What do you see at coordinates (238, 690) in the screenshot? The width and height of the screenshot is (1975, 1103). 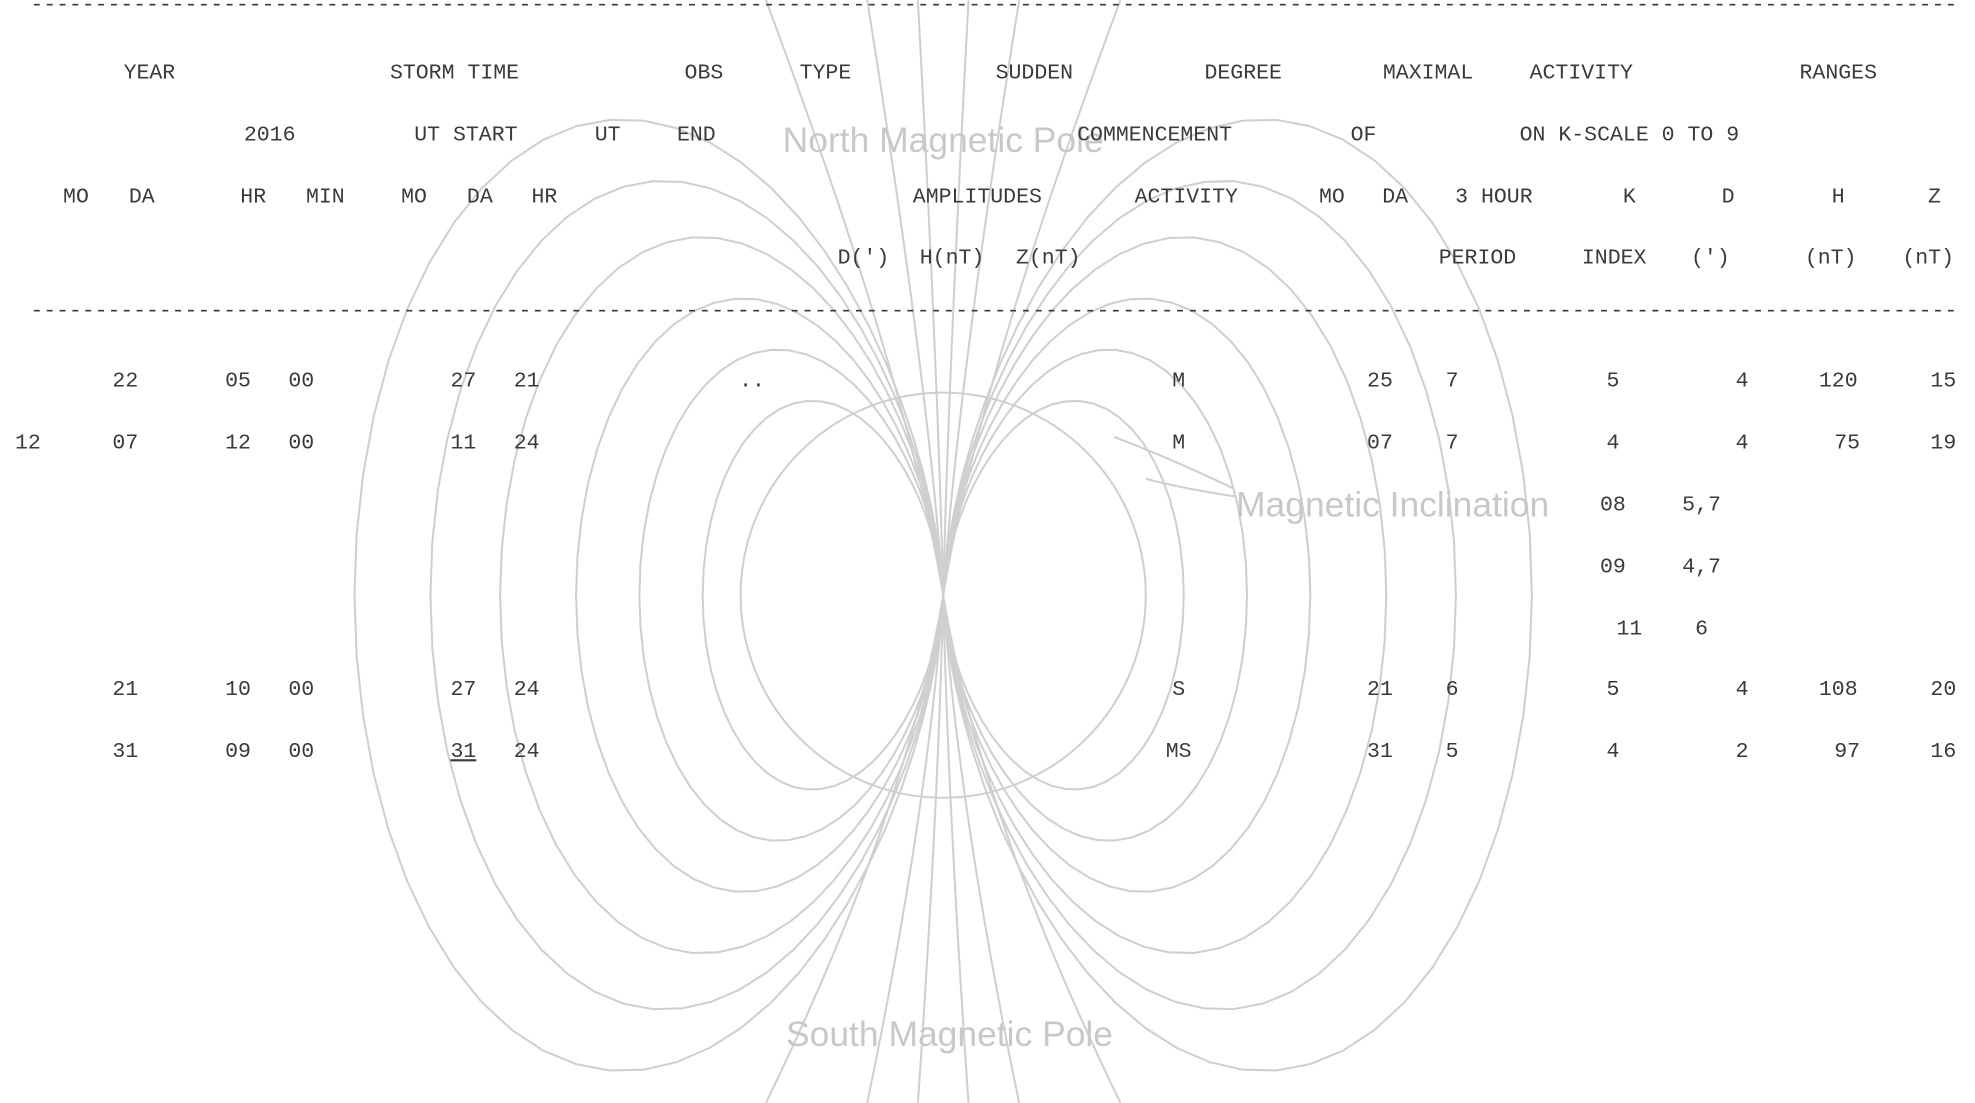 I see `cell-text: 10` at bounding box center [238, 690].